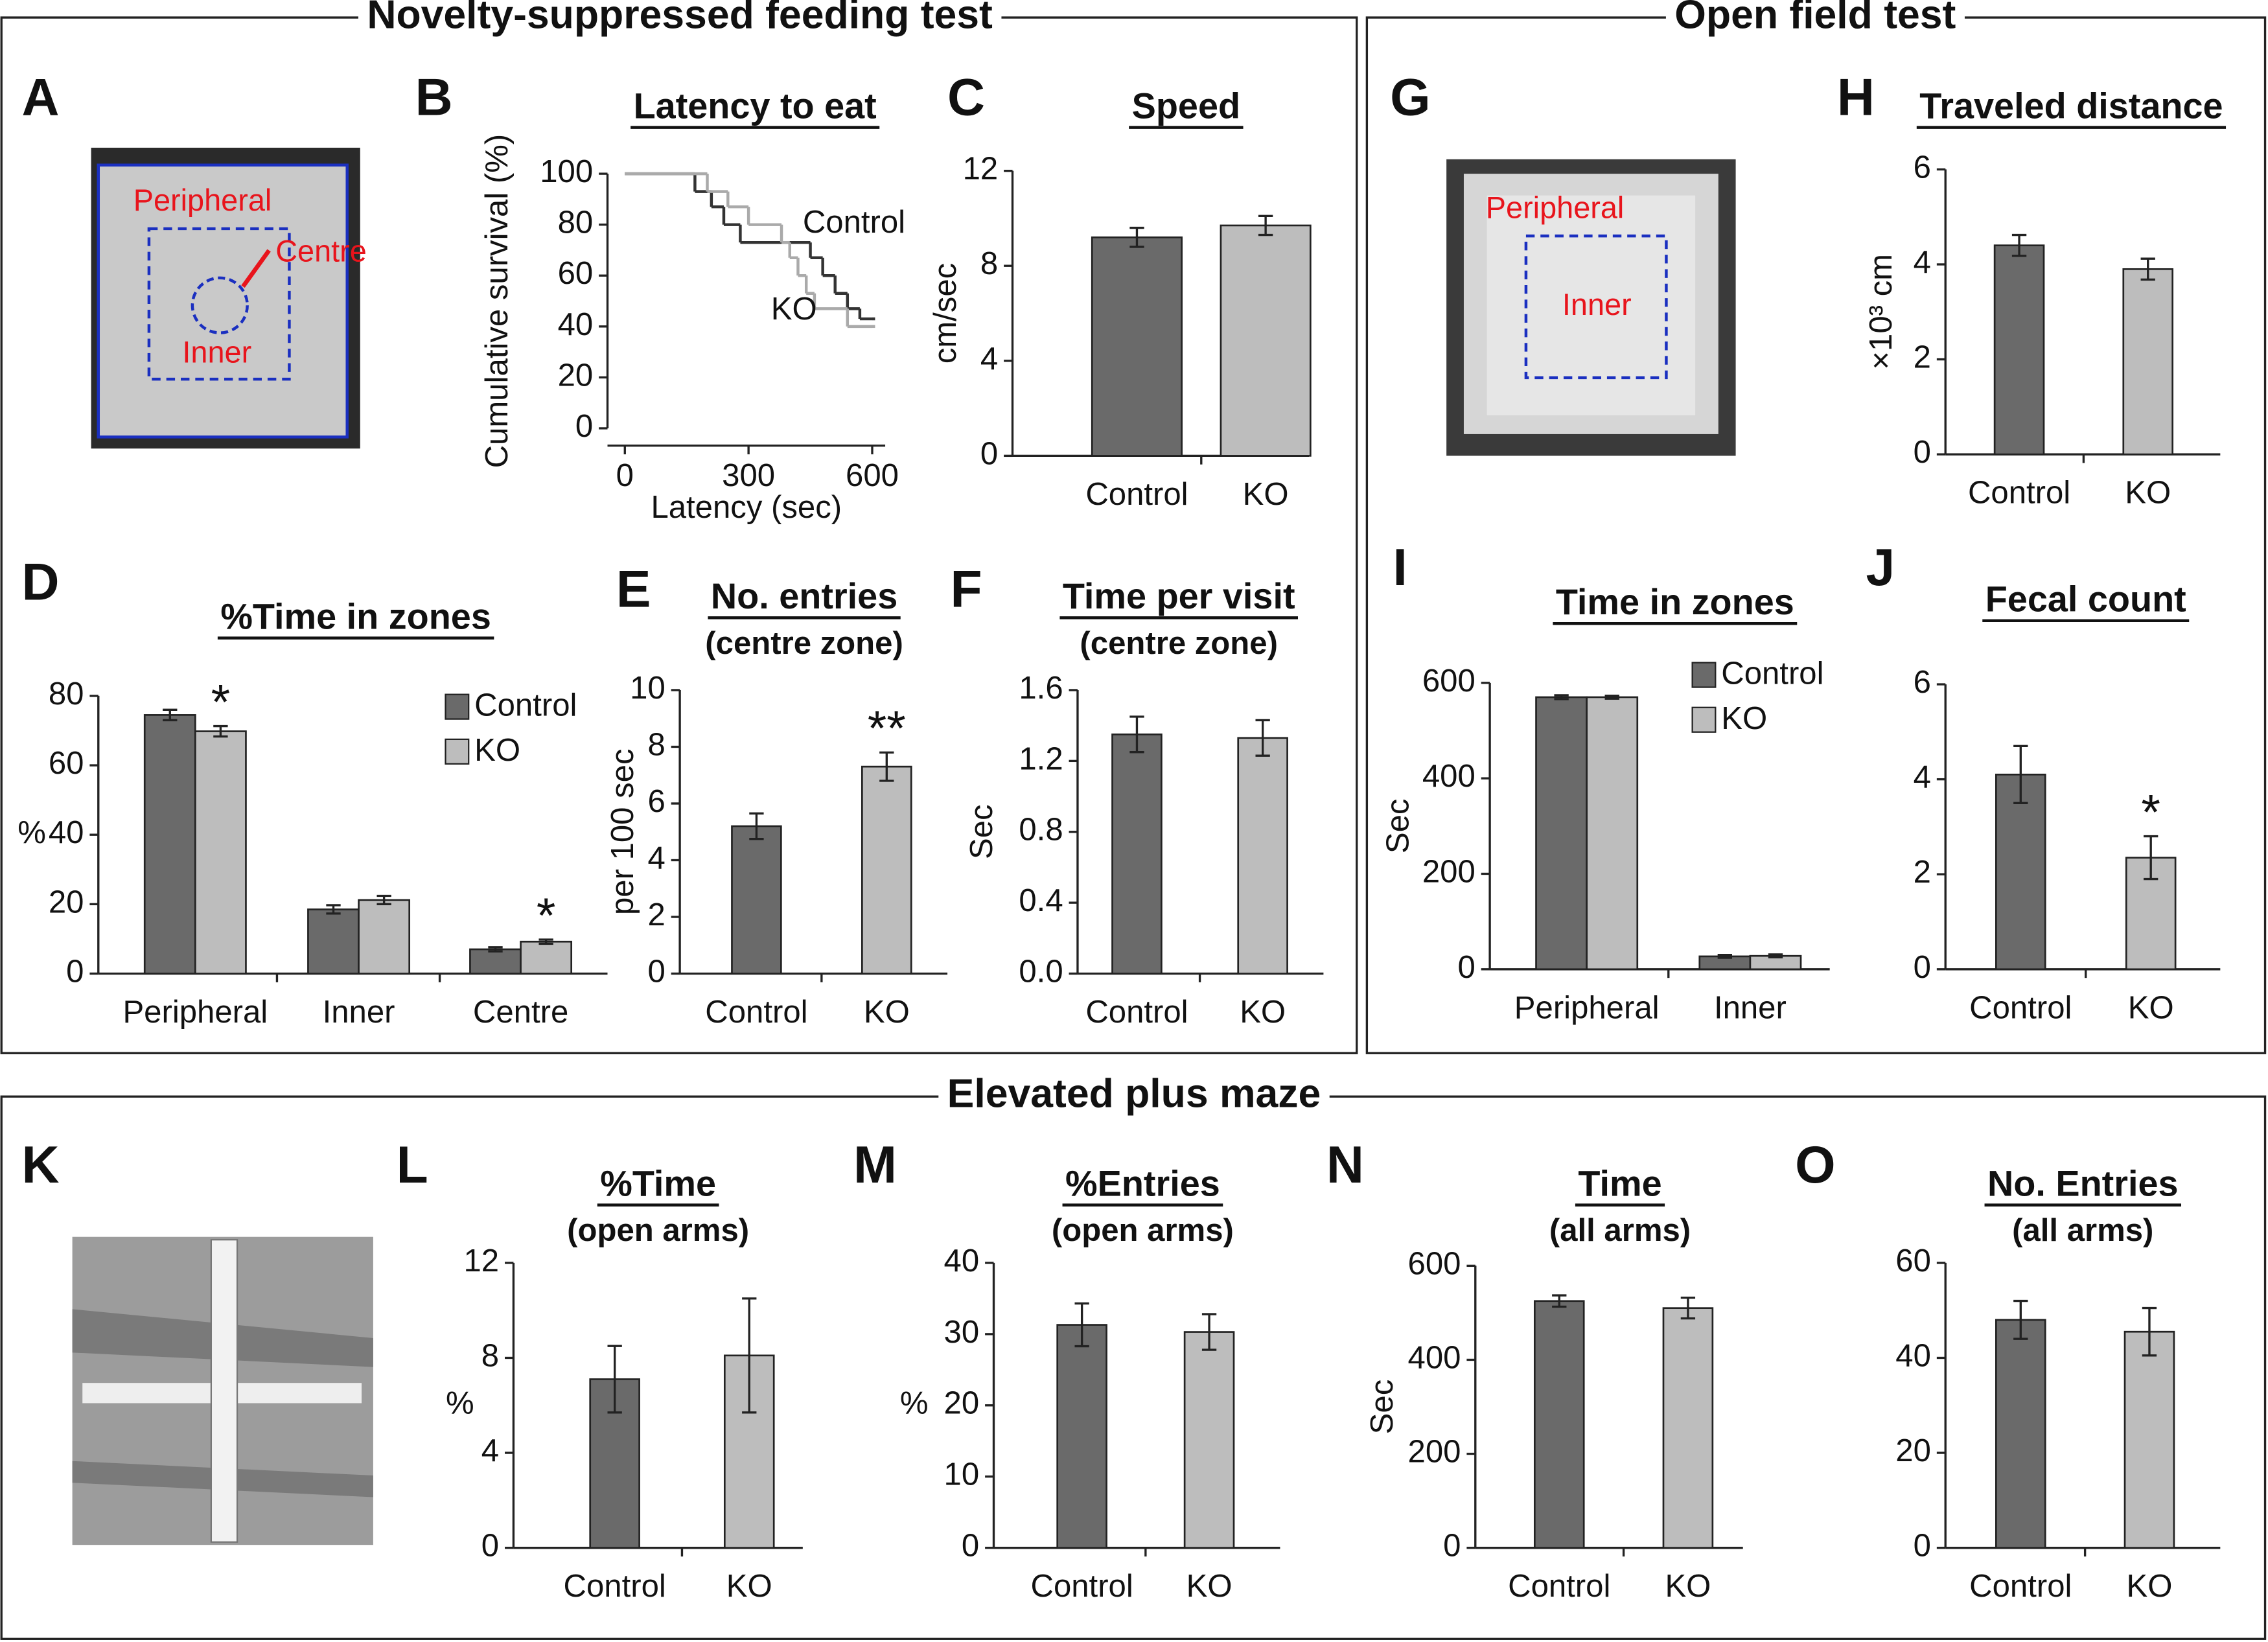 This screenshot has height=1642, width=2268. Describe the element at coordinates (222, 1390) in the screenshot. I see `photo-k` at that location.